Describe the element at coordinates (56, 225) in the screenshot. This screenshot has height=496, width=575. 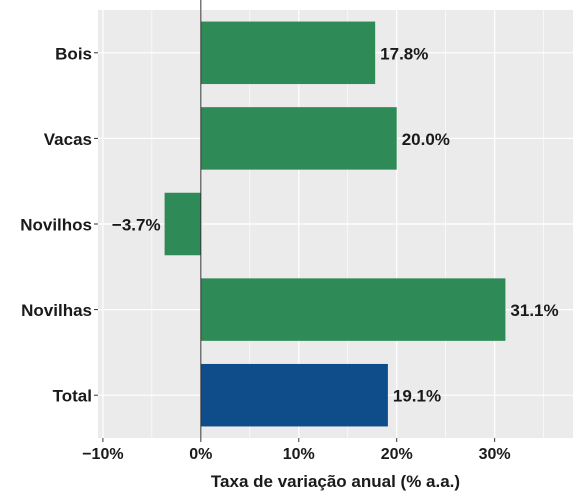
I see `y-tick-label: Novilhos` at that location.